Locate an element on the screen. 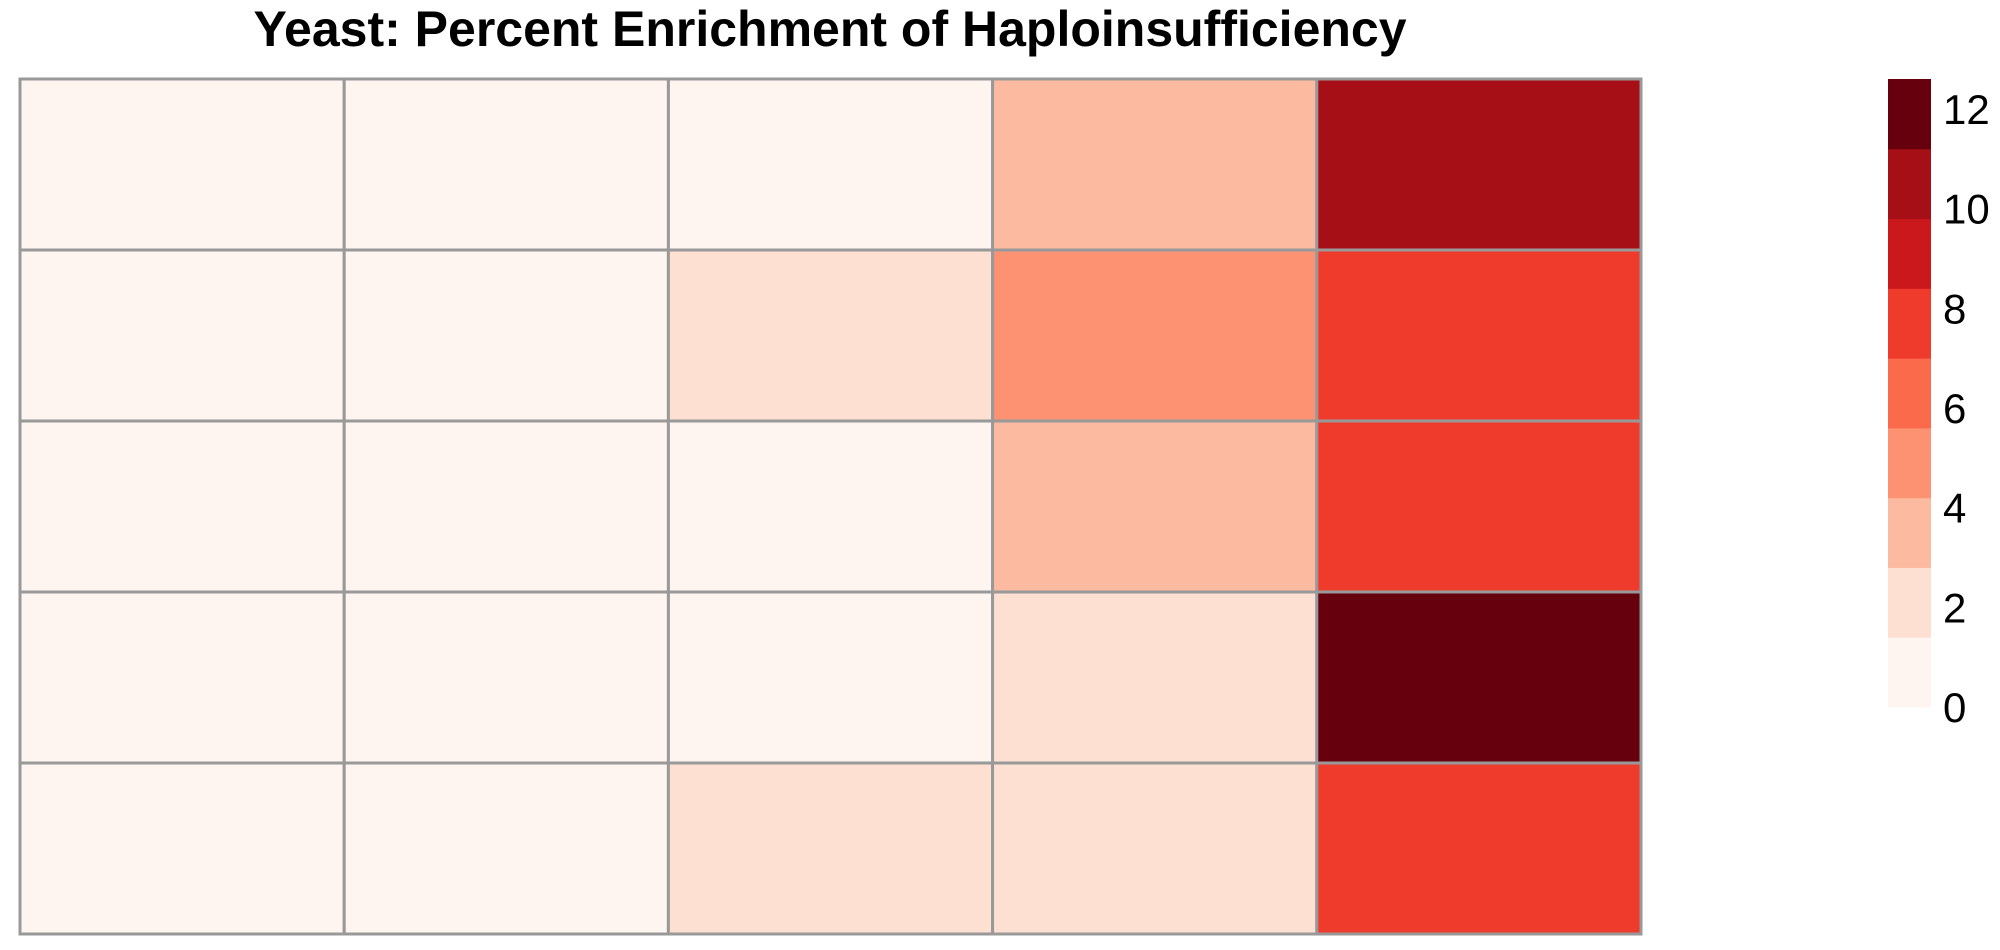 The image size is (2000, 950). heatmap-cell-r2-c2 is located at coordinates (506, 335).